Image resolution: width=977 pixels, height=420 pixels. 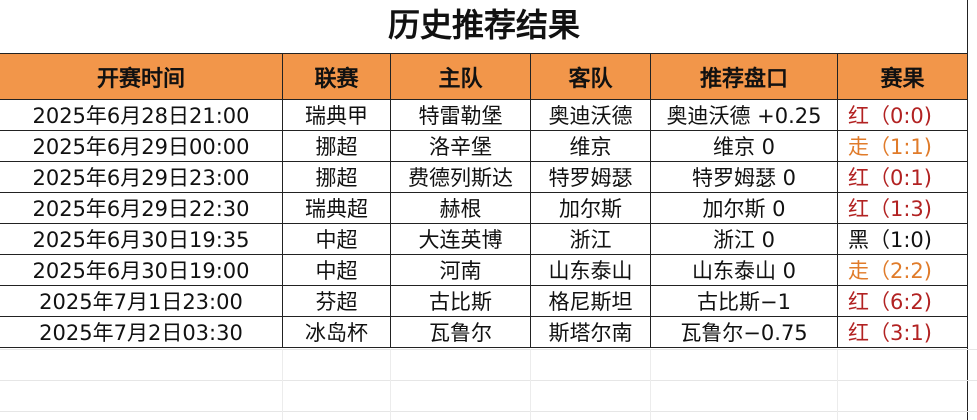 What do you see at coordinates (902, 115) in the screenshot?
I see `match-result-cell: 红（0:0)` at bounding box center [902, 115].